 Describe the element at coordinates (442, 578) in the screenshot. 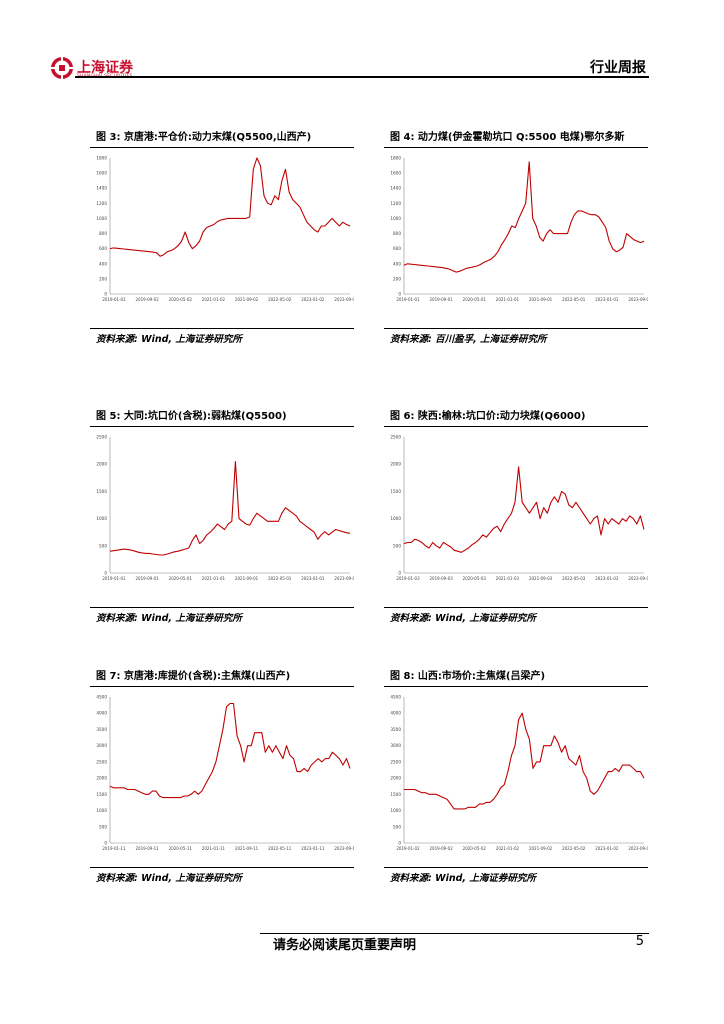

I see `x-tick-label: 2019-09-03` at that location.